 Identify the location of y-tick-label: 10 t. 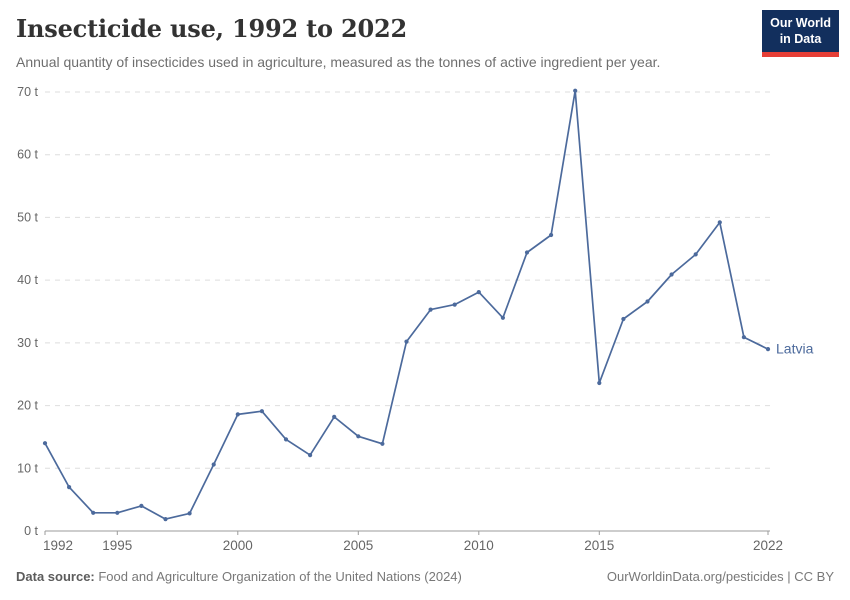
(27, 468).